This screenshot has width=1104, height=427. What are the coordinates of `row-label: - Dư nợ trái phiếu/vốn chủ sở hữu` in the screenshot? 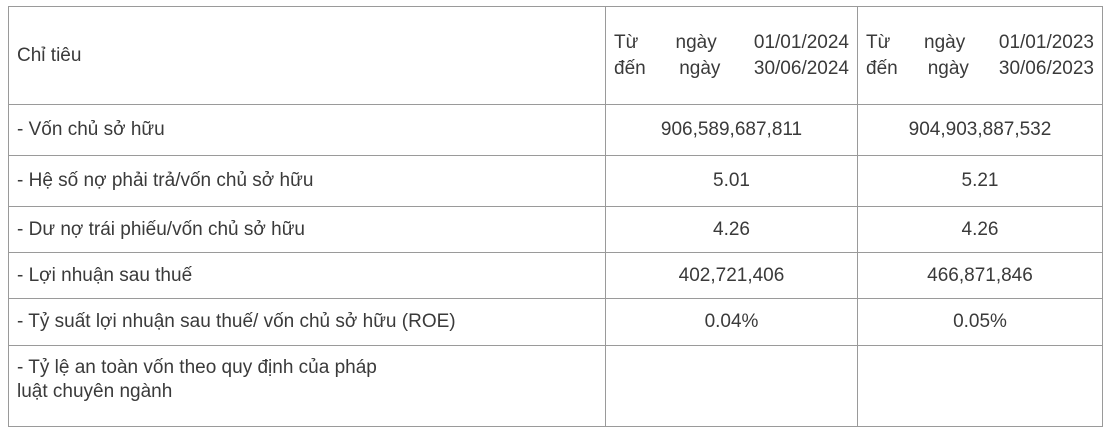 It's located at (307, 229).